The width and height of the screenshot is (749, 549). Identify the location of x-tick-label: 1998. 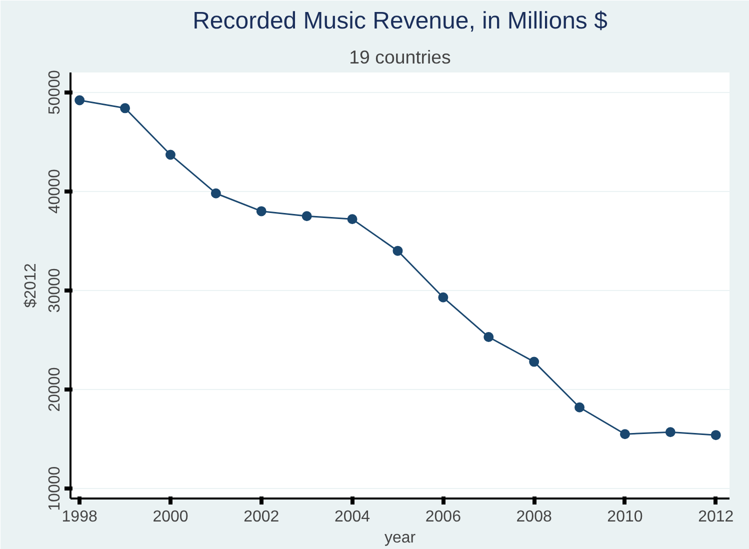
(80, 517).